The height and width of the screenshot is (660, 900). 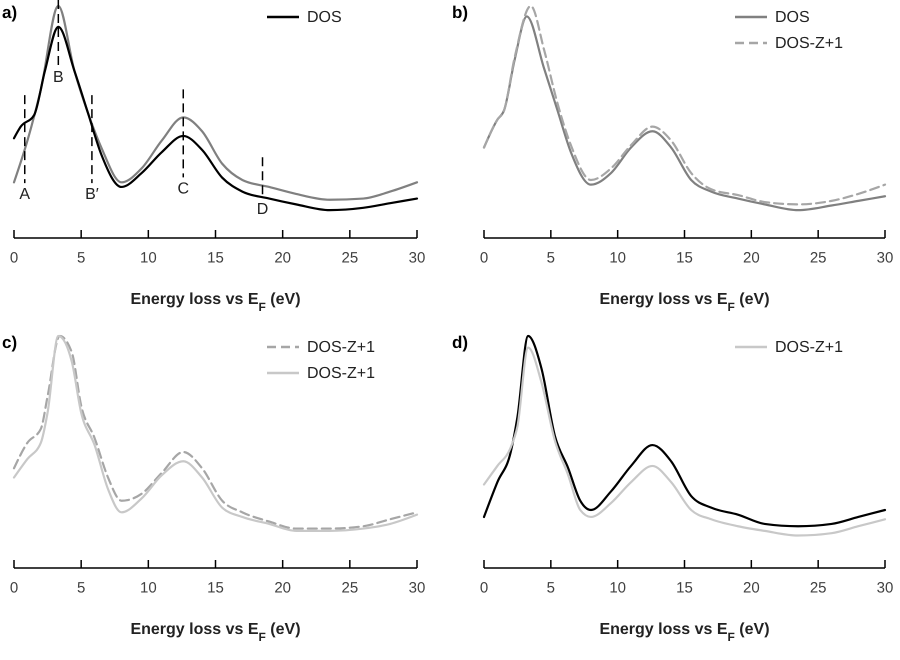 I want to click on chart-title: b), so click(x=460, y=12).